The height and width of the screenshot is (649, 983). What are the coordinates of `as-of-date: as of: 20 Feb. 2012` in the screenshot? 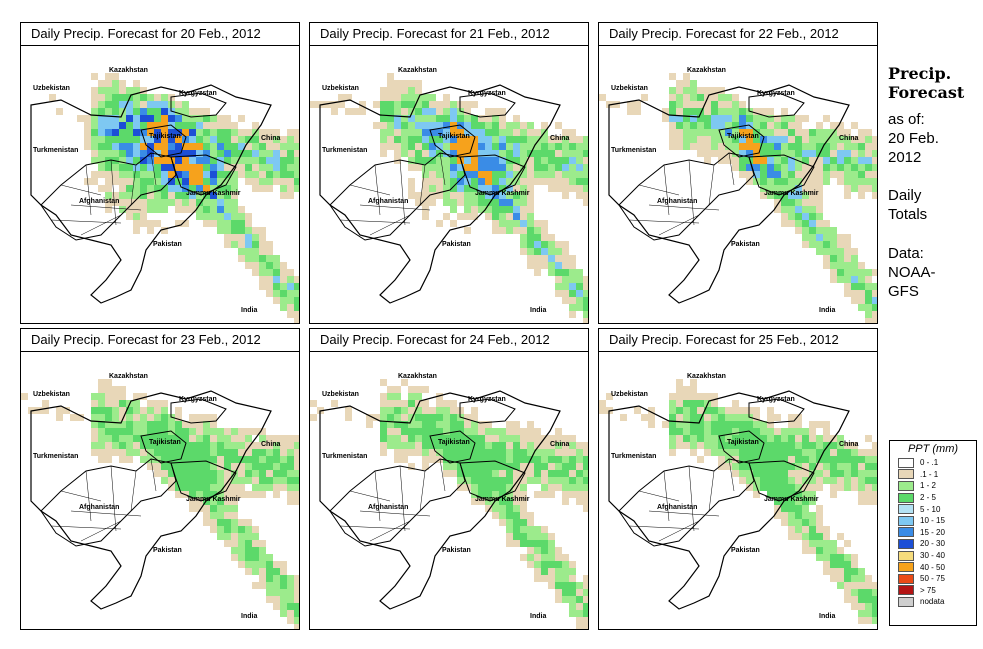 It's located at (913, 138).